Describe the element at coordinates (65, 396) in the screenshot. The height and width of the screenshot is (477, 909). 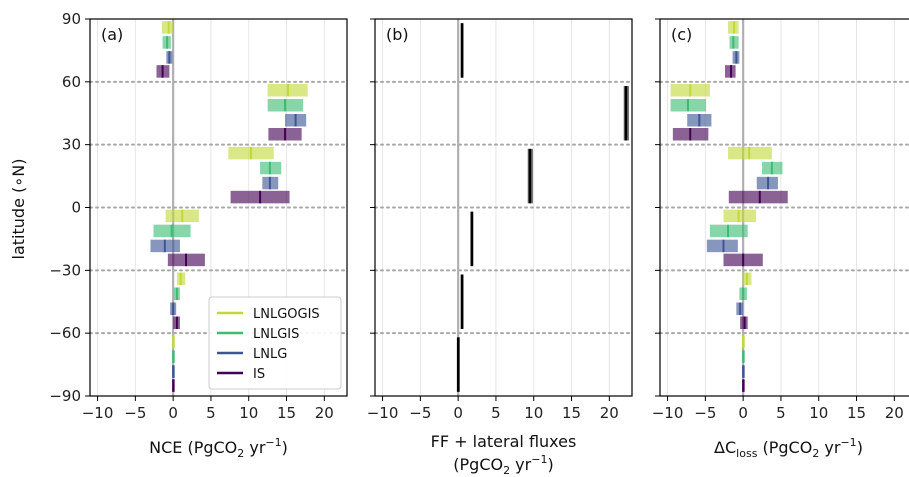
I see `y-tick-label: −90` at that location.